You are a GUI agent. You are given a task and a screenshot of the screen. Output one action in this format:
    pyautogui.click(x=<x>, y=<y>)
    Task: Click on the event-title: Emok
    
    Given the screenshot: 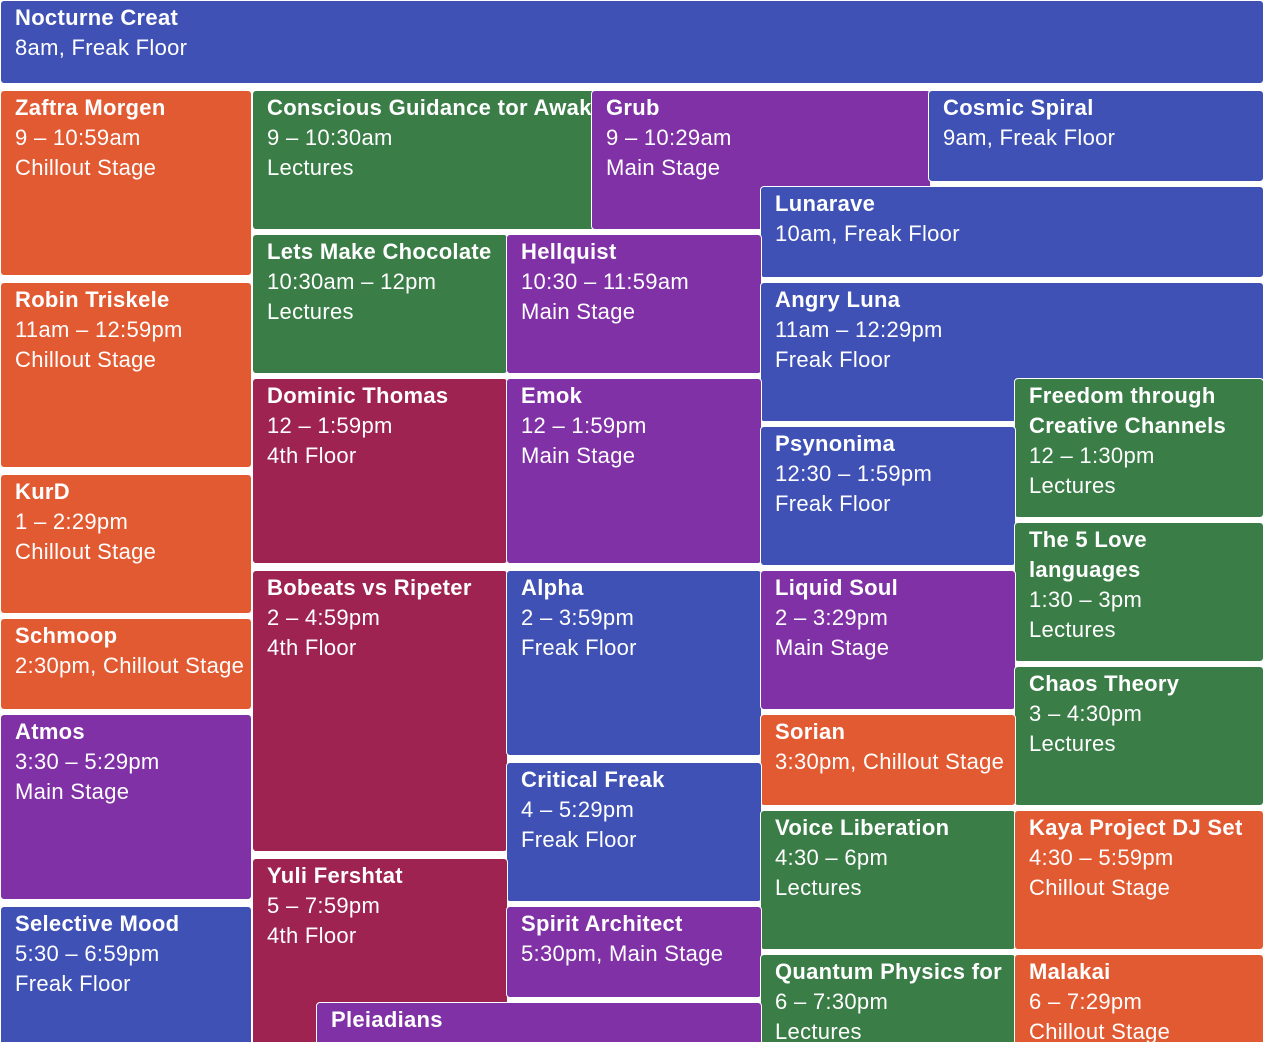 What is the action you would take?
    pyautogui.click(x=552, y=395)
    